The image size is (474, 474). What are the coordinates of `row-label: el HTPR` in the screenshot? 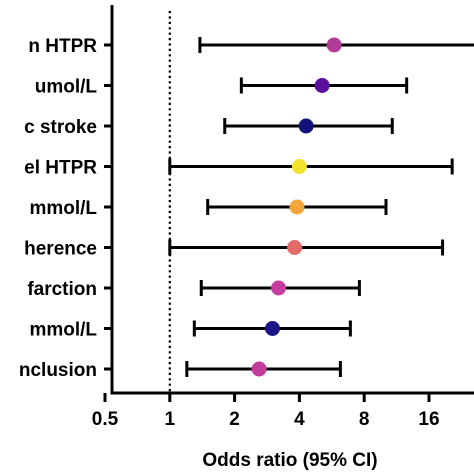 It's located at (60, 168).